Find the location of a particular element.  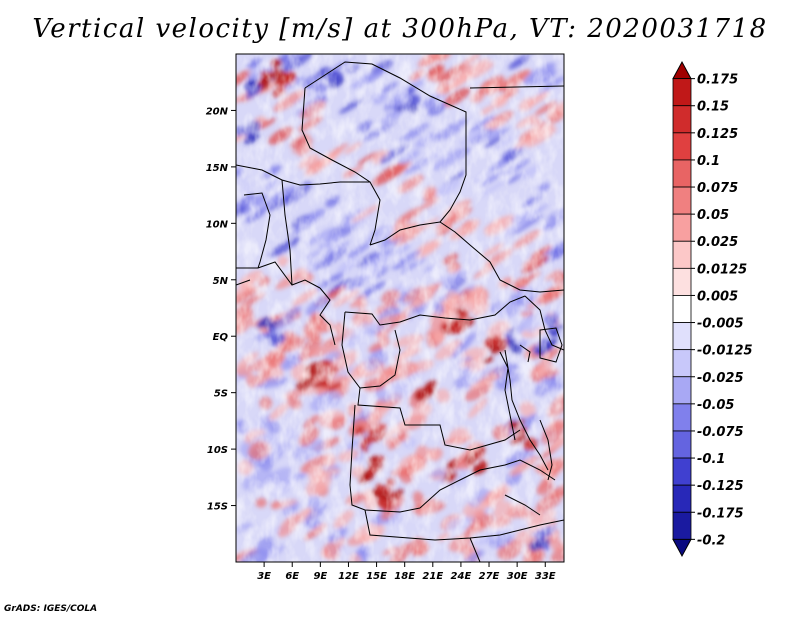

colorbar-label-12: -0.05 is located at coordinates (715, 405).